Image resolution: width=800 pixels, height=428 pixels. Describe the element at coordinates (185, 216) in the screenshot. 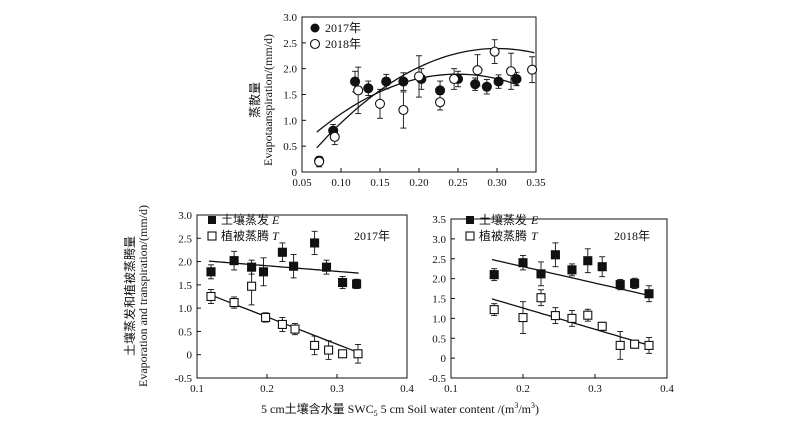

I see `bl-ytick-label: 3.0` at that location.